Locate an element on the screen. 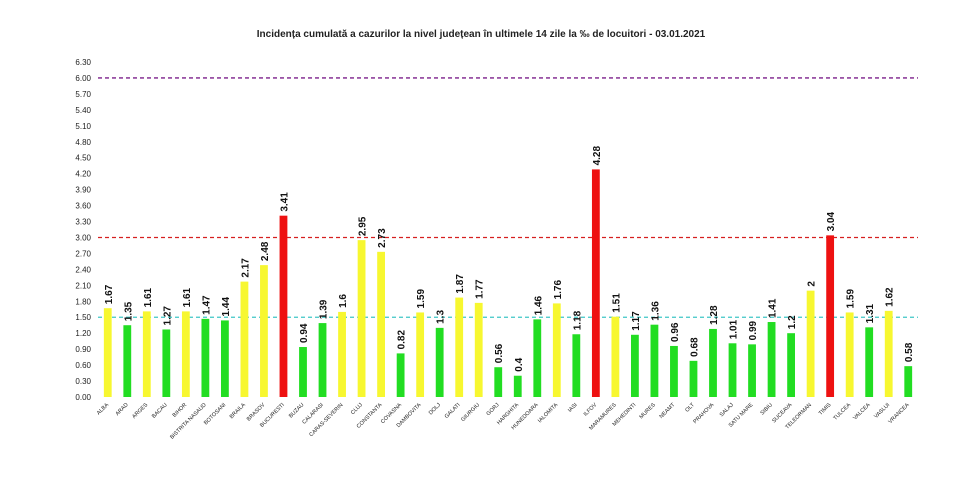 The height and width of the screenshot is (483, 962). data-label: 1.2 is located at coordinates (792, 322).